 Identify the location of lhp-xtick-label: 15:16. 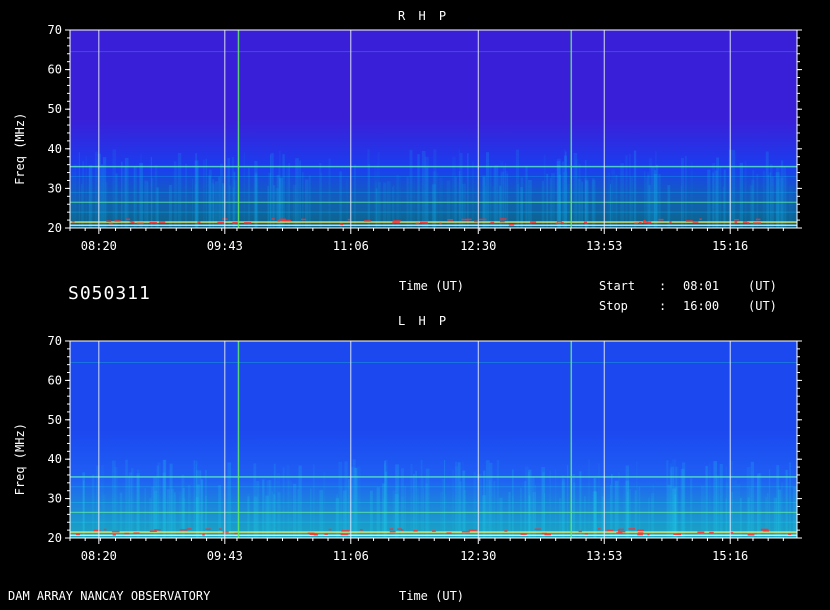
(730, 556).